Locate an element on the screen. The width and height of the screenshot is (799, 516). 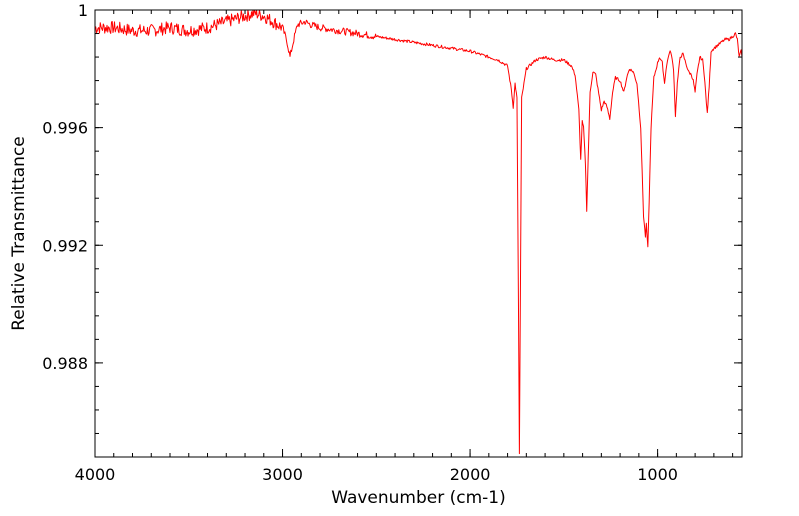
y-tick-label: 0.992 is located at coordinates (65, 245).